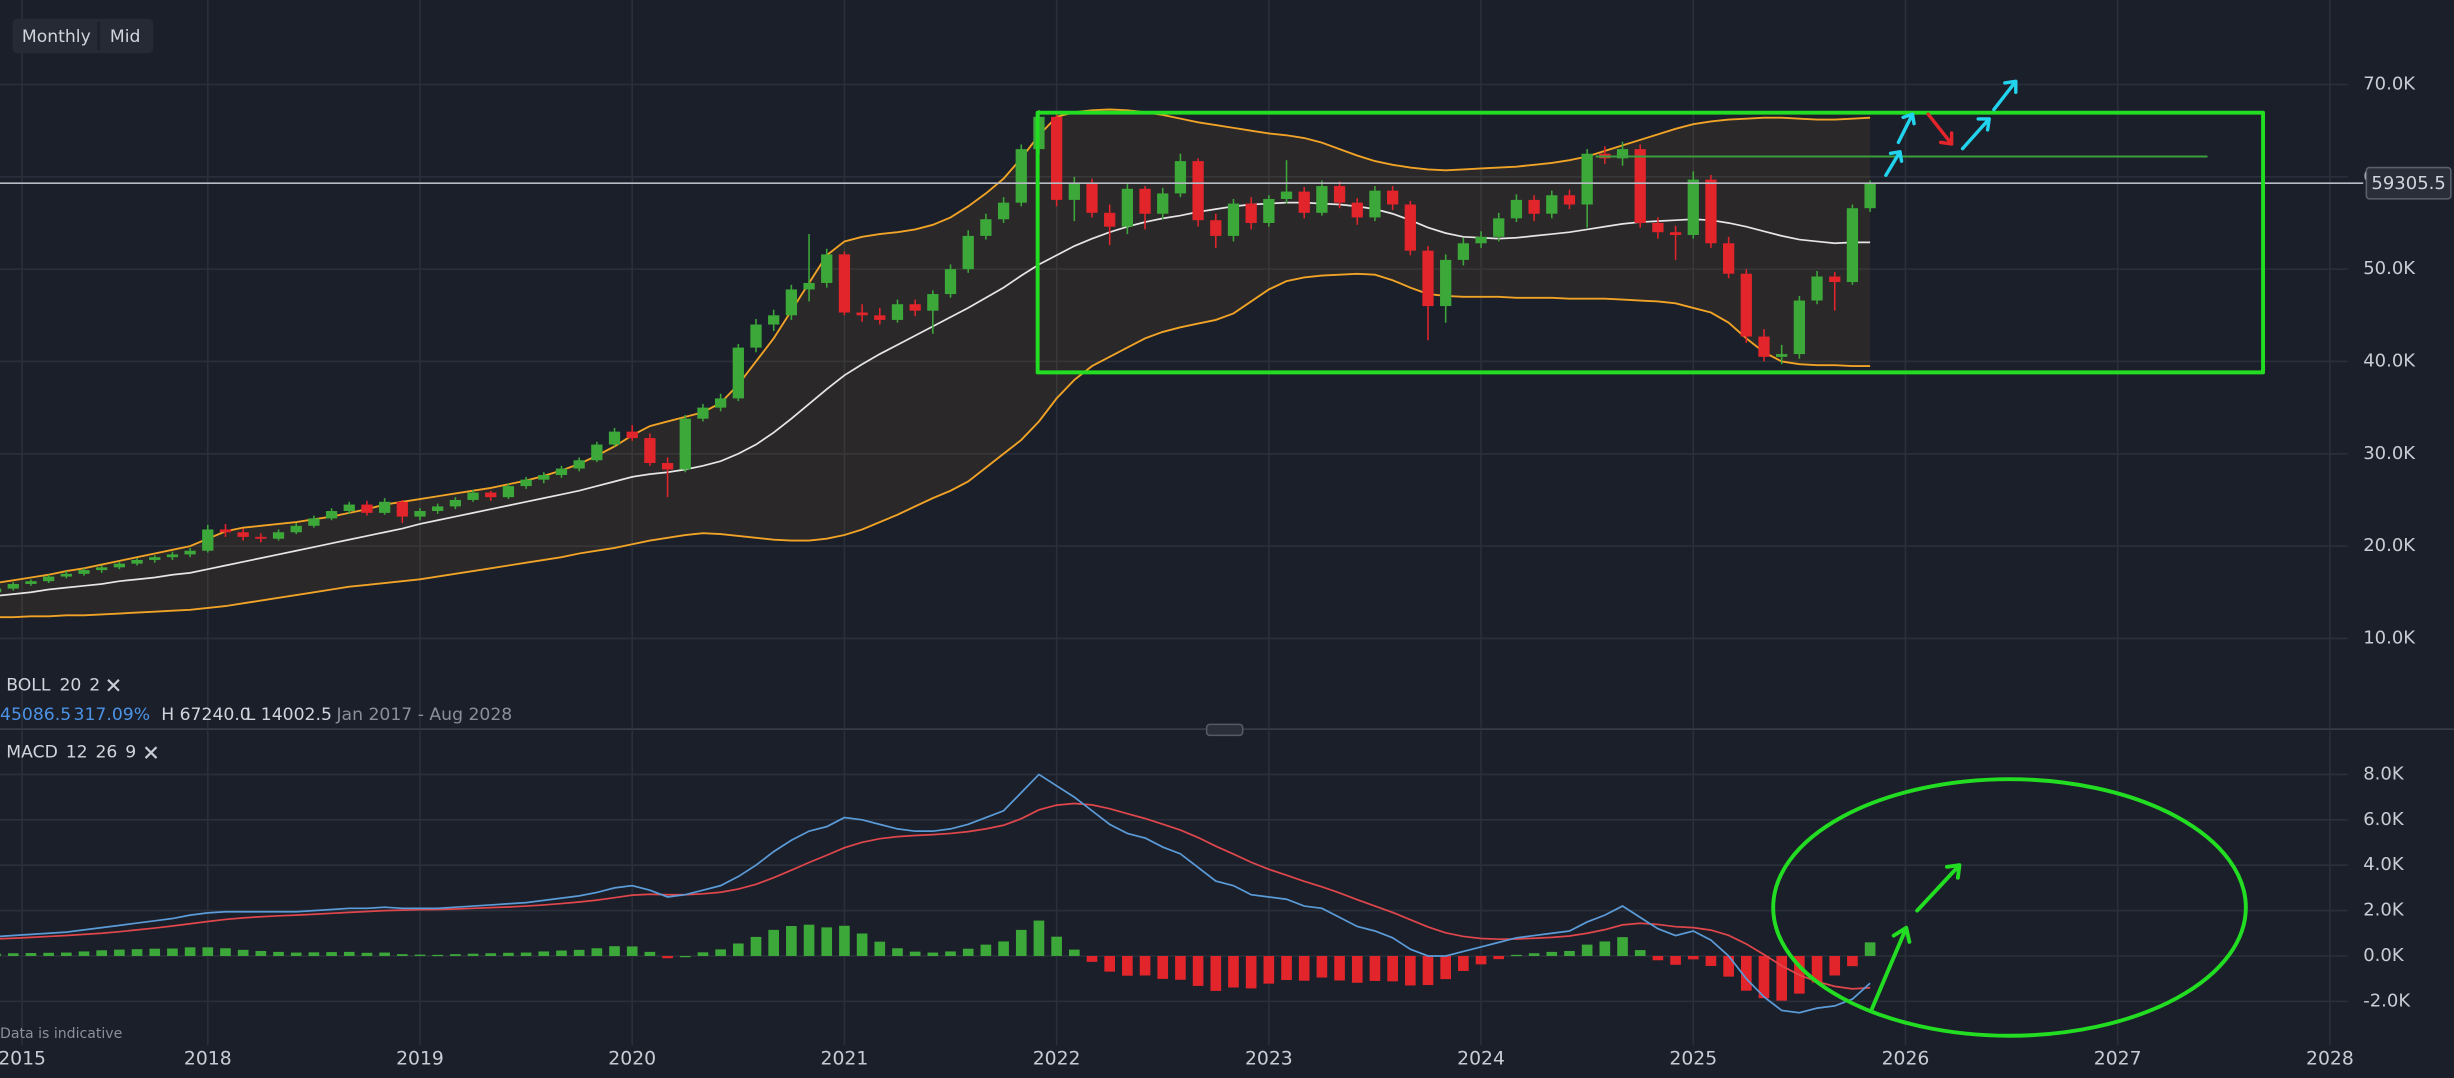  What do you see at coordinates (1269, 1059) in the screenshot?
I see `x-tick-label: 2023` at bounding box center [1269, 1059].